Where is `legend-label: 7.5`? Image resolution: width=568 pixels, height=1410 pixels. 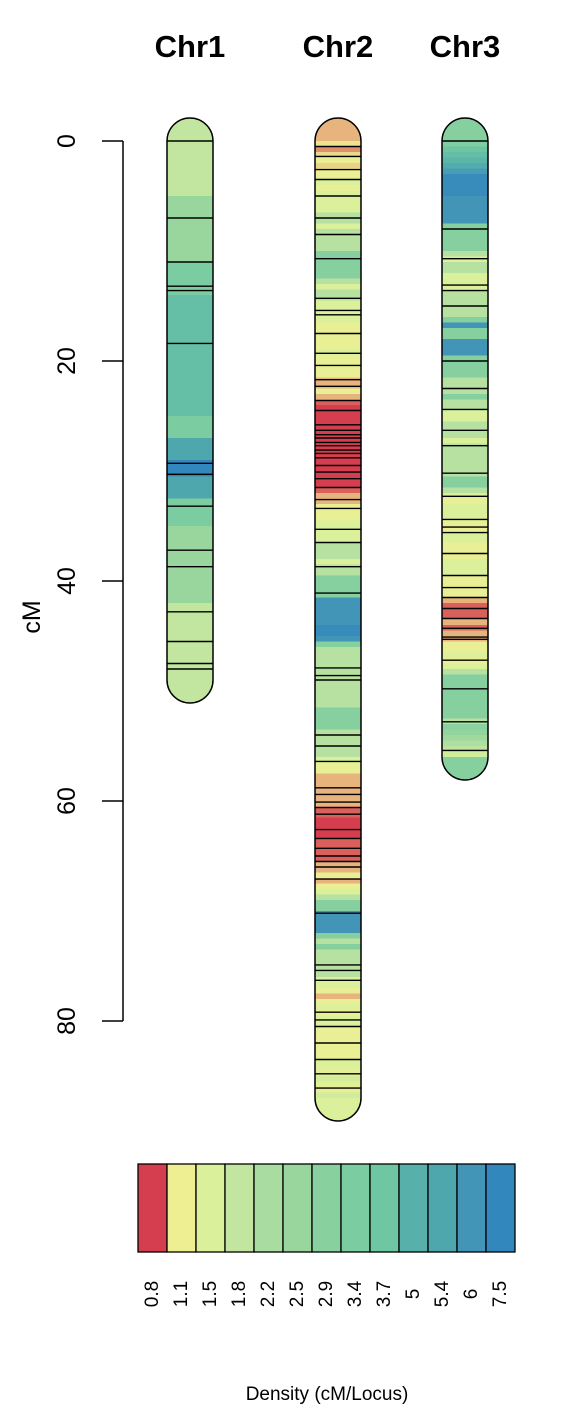
legend-label: 7.5 is located at coordinates (500, 1294).